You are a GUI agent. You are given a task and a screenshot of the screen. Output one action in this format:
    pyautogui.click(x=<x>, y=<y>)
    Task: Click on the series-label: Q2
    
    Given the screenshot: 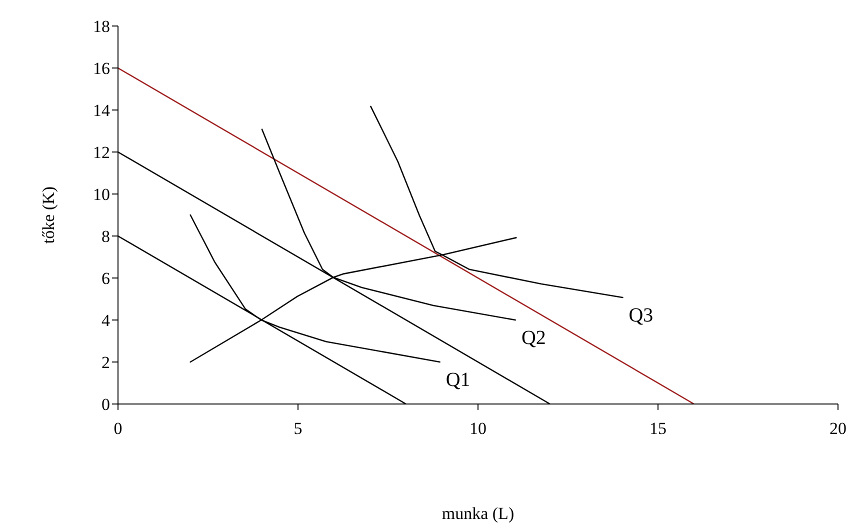 What is the action you would take?
    pyautogui.click(x=533, y=338)
    